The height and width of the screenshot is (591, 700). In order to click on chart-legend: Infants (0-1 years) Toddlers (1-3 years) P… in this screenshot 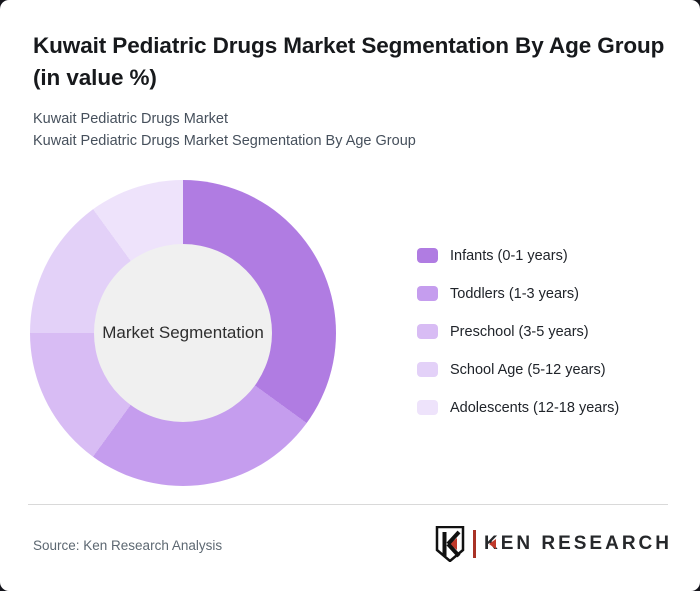, I will do `click(518, 331)`.